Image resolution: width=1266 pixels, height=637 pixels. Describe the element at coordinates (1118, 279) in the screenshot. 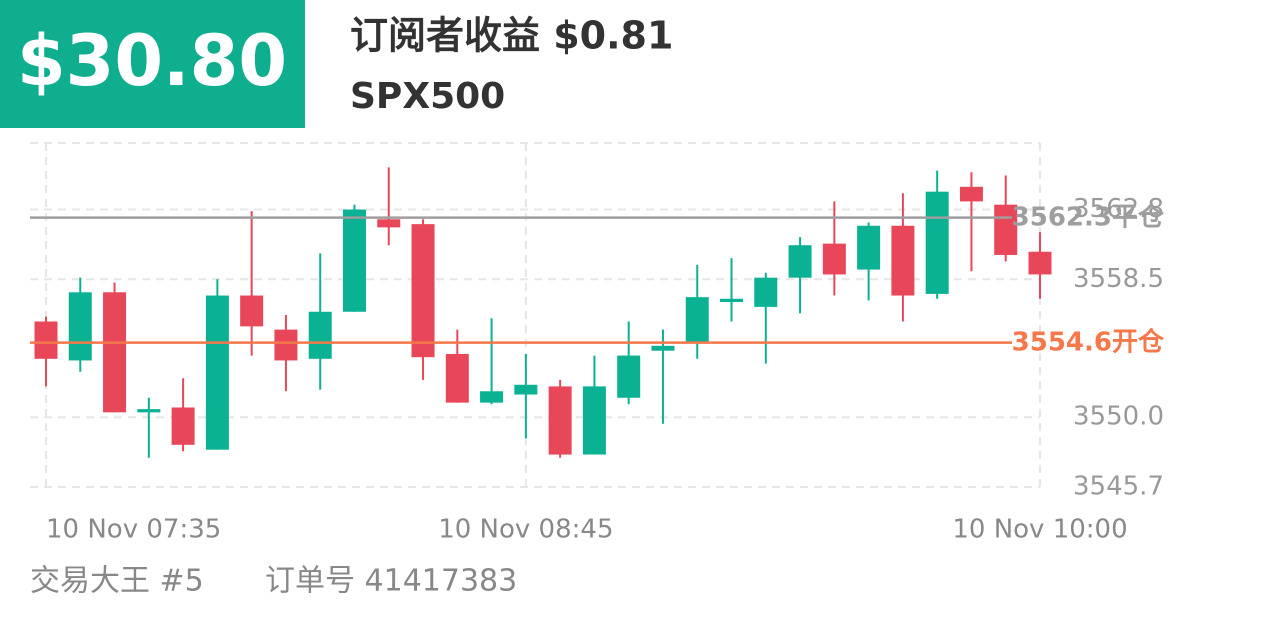

I see `y-tick-label: 3558.5` at that location.